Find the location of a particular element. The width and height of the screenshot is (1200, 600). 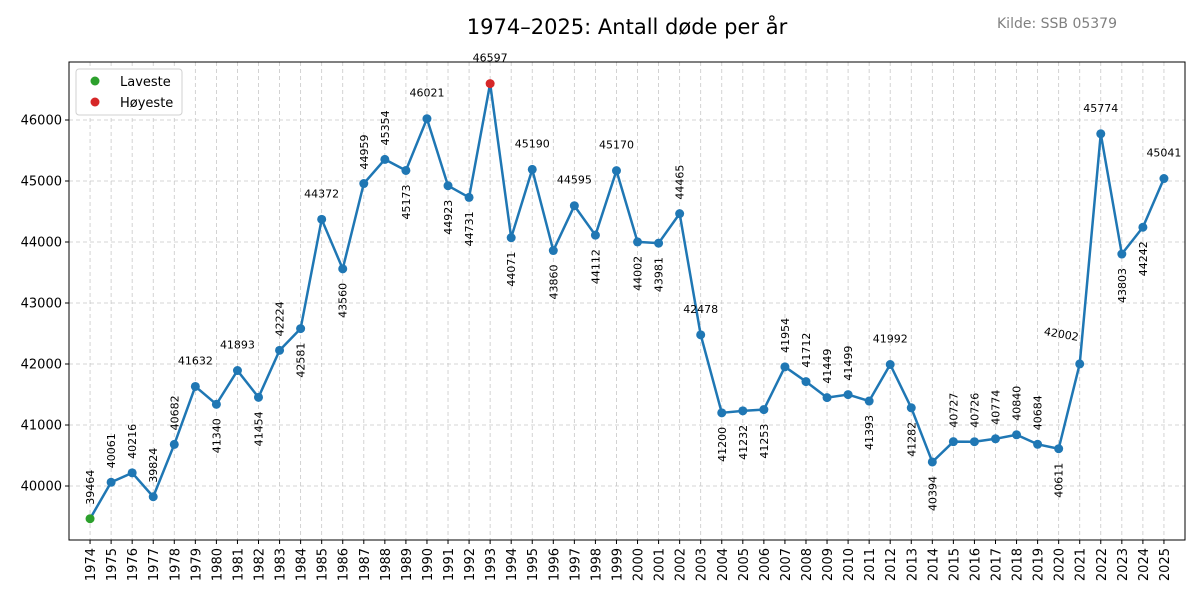

legend-label: Høyeste is located at coordinates (146, 103).